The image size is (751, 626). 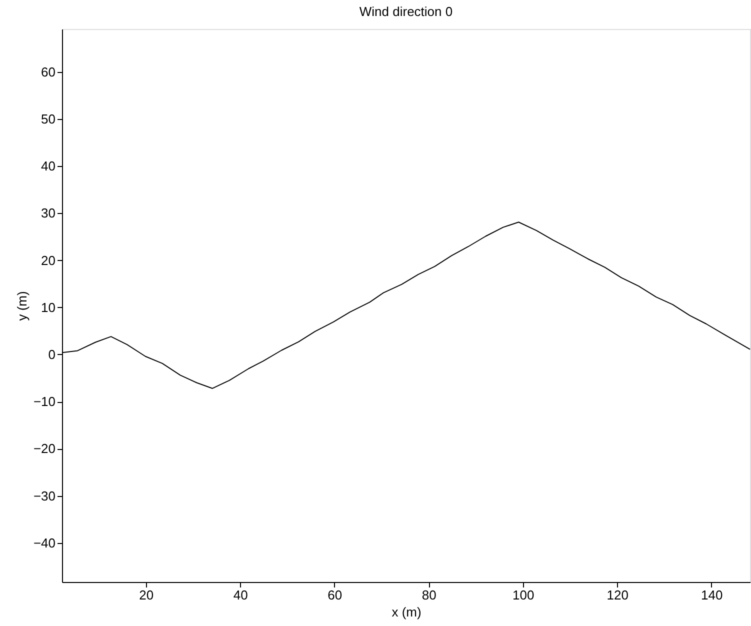 What do you see at coordinates (523, 595) in the screenshot?
I see `x-tick-label: 100` at bounding box center [523, 595].